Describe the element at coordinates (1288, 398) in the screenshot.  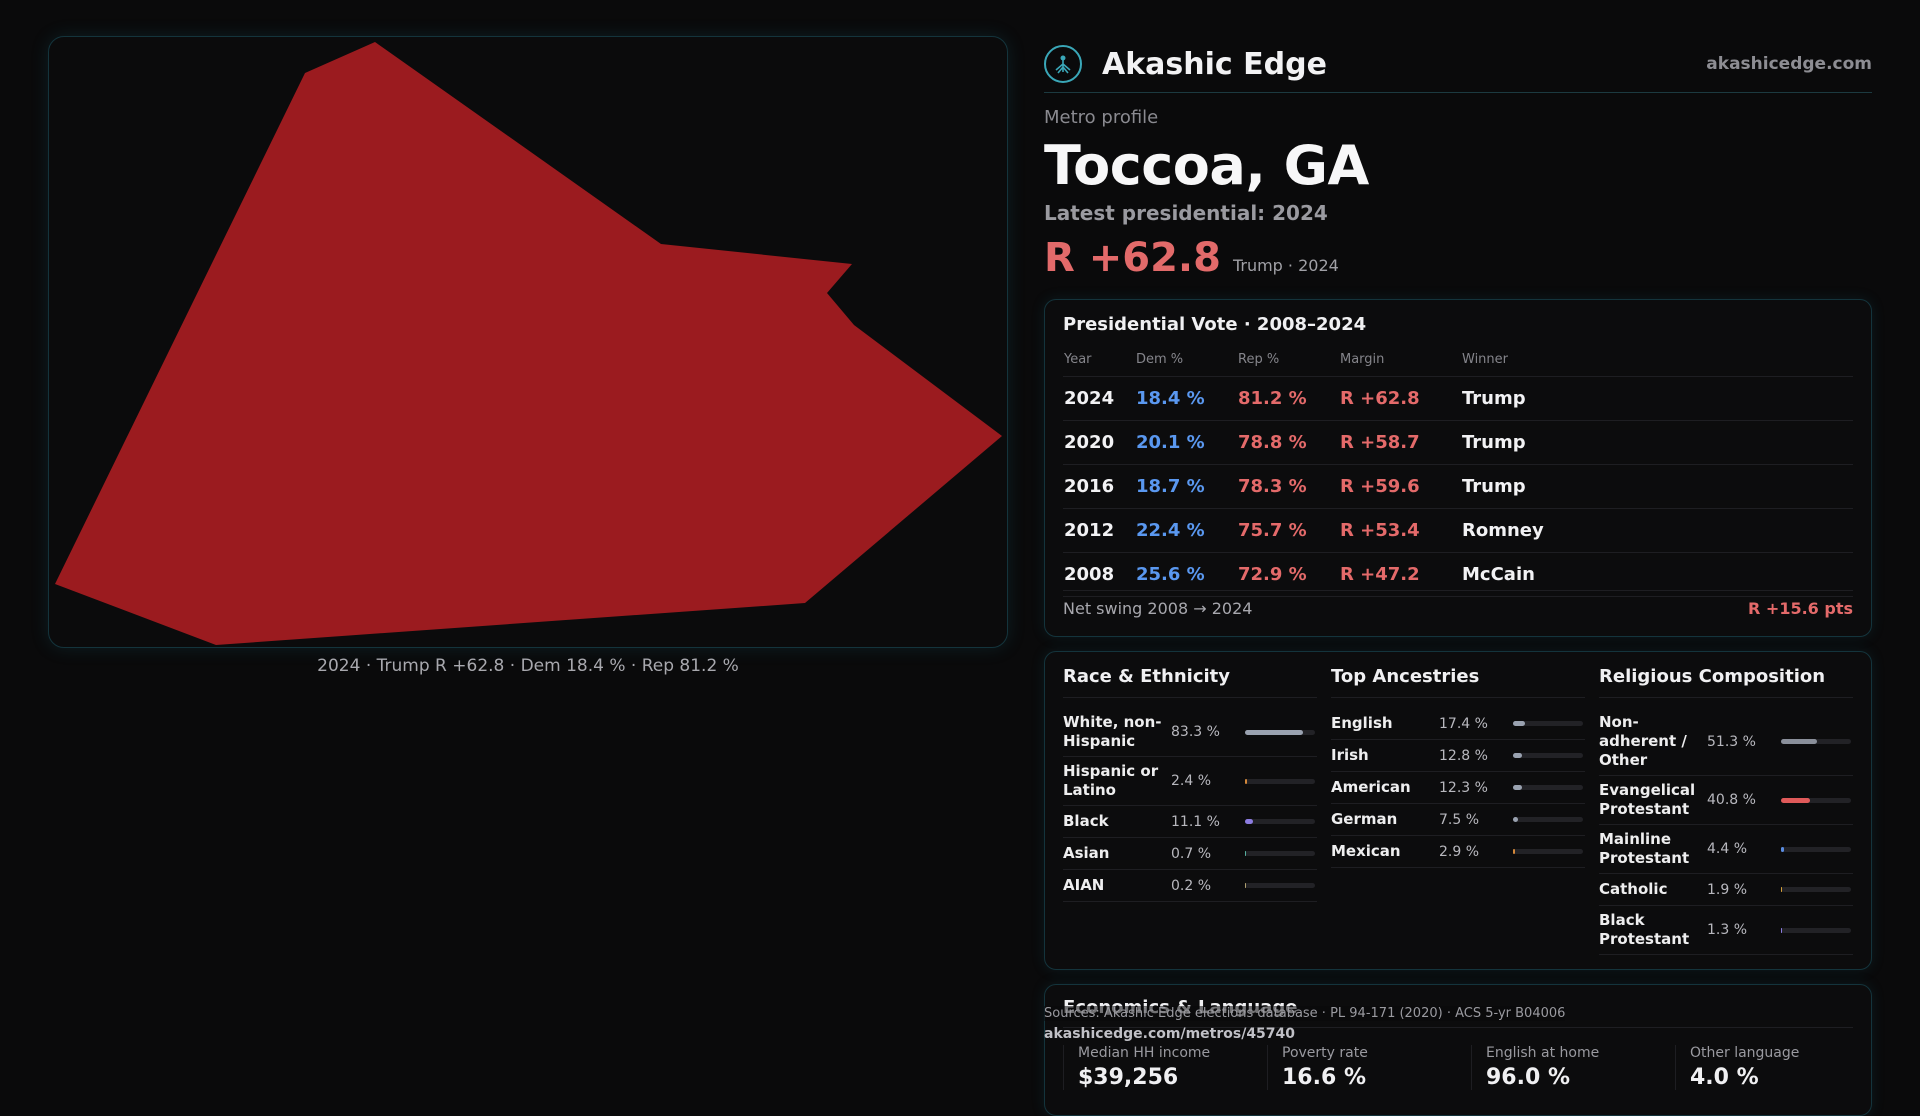
I see `rep-cell: 81.2 %` at that location.